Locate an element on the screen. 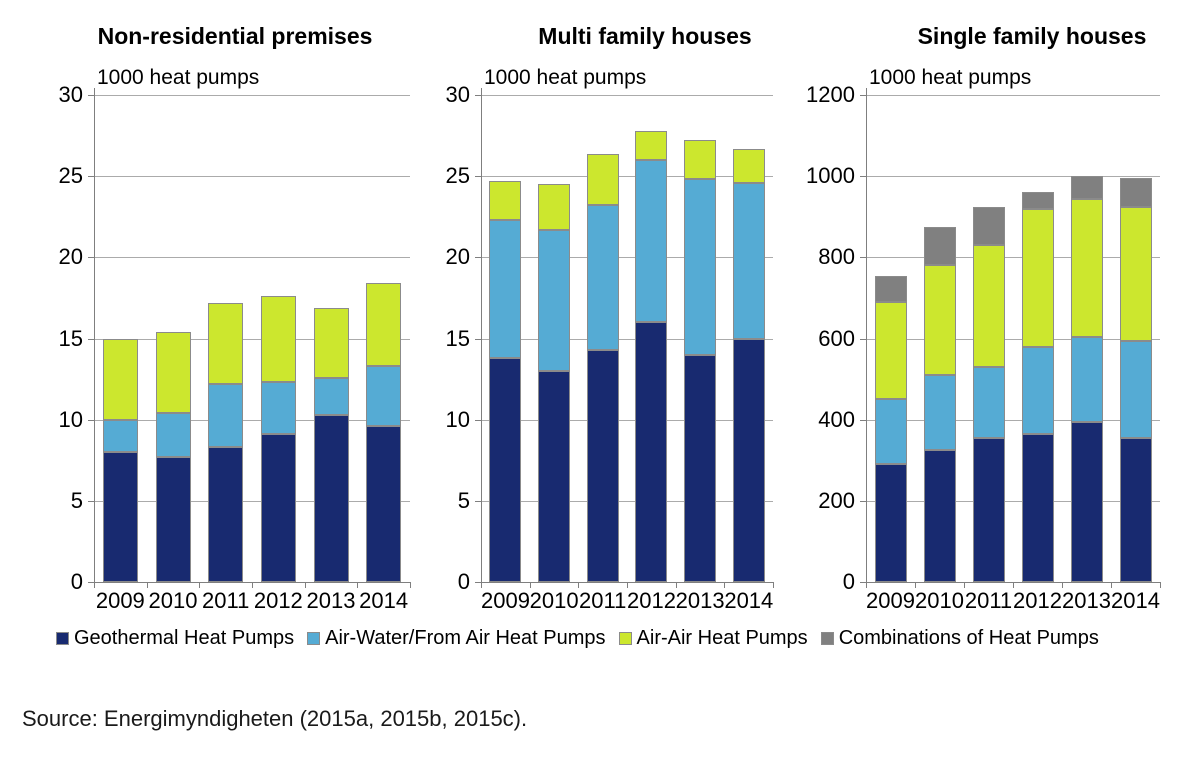  y-axis-tick-label: 1200 is located at coordinates (830, 94).